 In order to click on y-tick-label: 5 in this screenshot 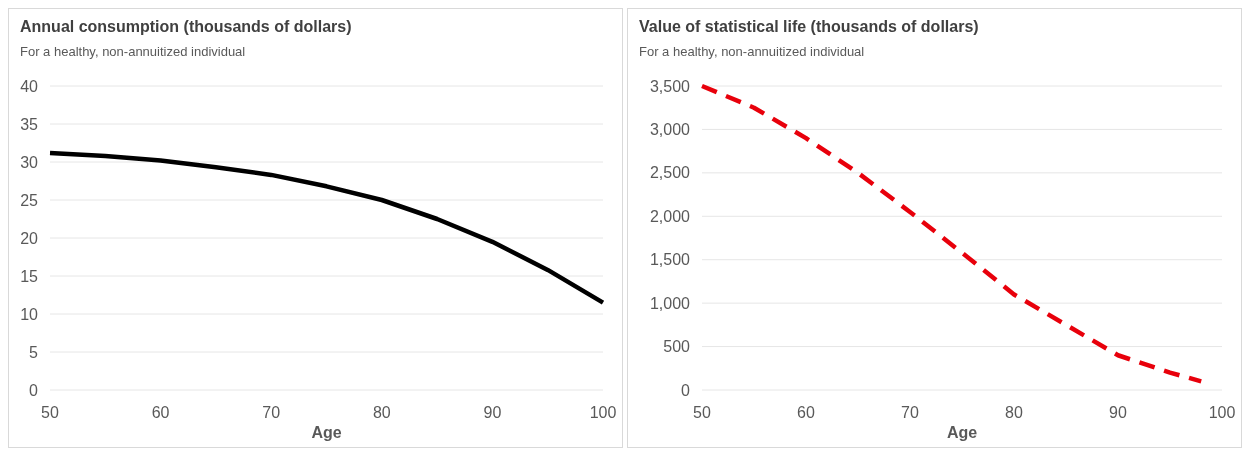, I will do `click(34, 352)`.